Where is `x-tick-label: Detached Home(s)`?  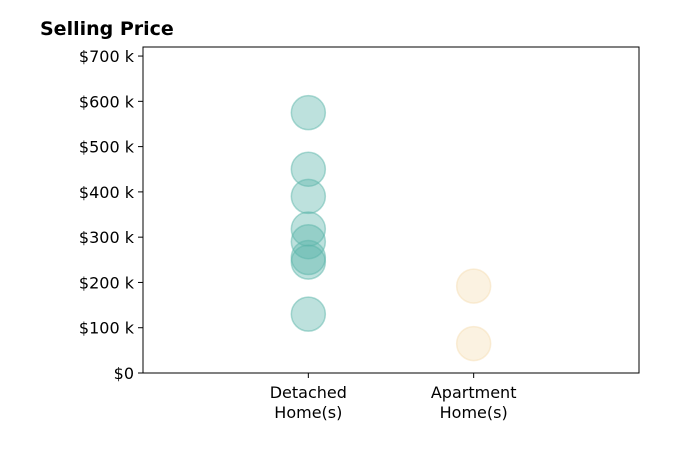 x-tick-label: Detached Home(s) is located at coordinates (308, 402).